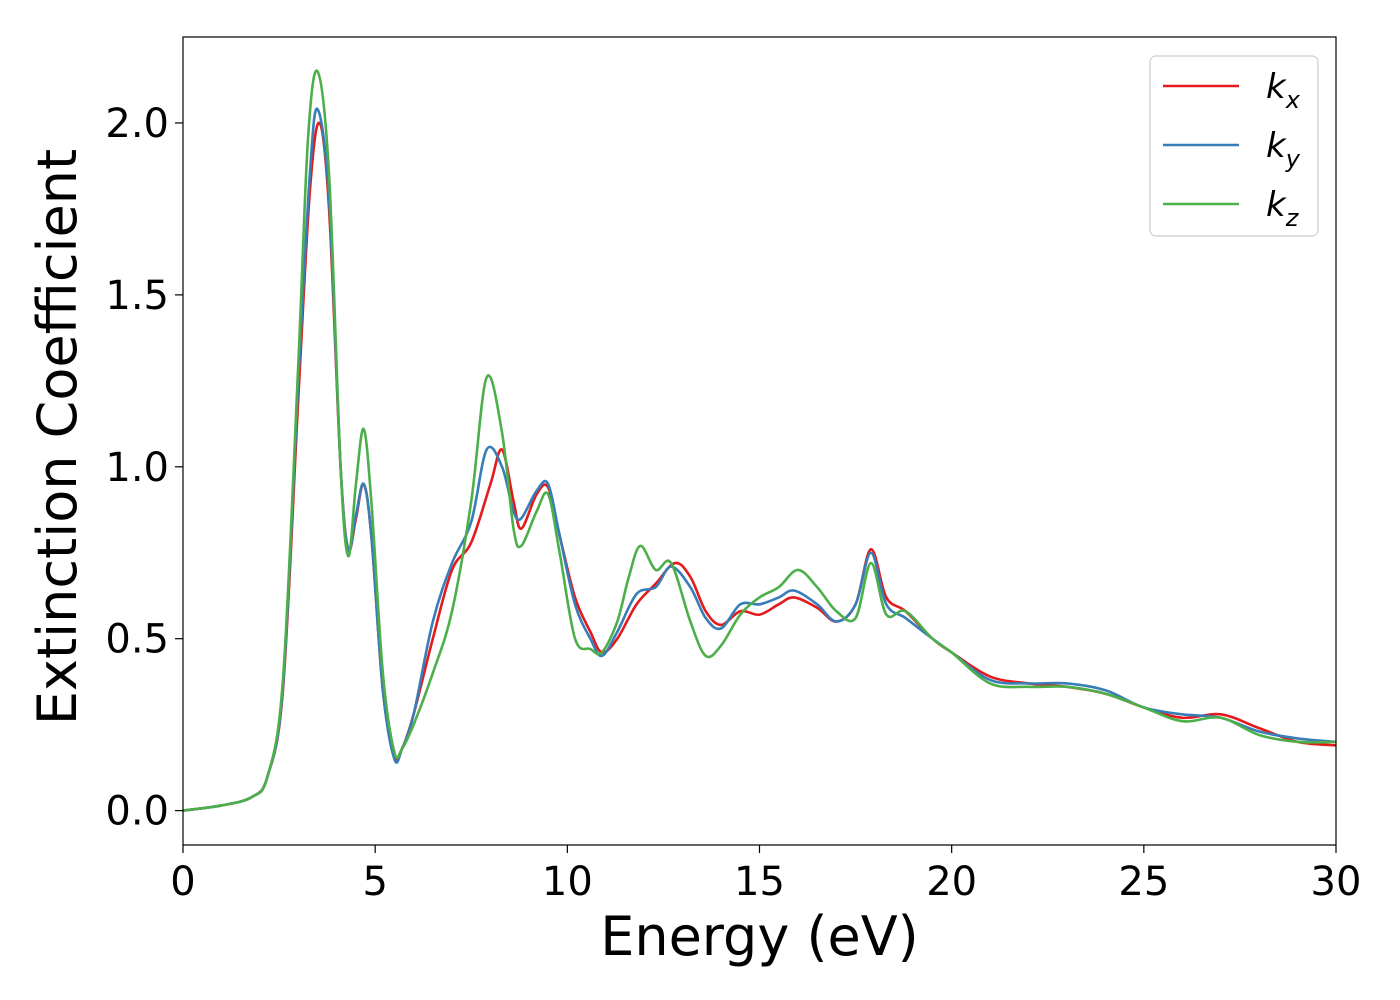  I want to click on legend-label-k-x: kx, so click(1283, 90).